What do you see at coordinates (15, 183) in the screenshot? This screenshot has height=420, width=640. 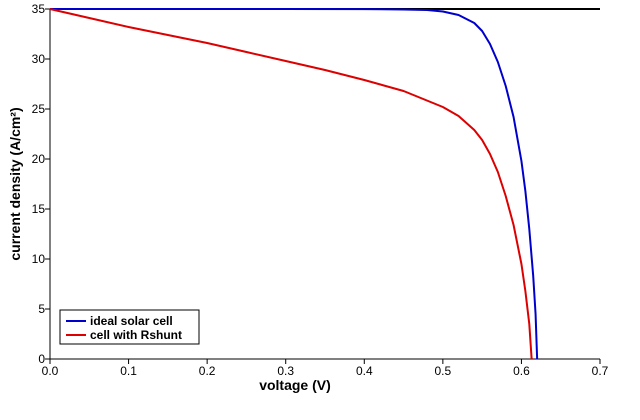 I see `y-axis-title: current density (A/cm²)` at bounding box center [15, 183].